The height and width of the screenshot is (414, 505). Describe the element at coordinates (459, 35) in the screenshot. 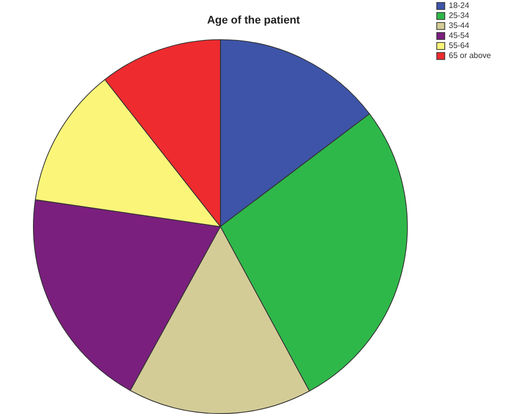

I see `legend-label: 45-54` at that location.